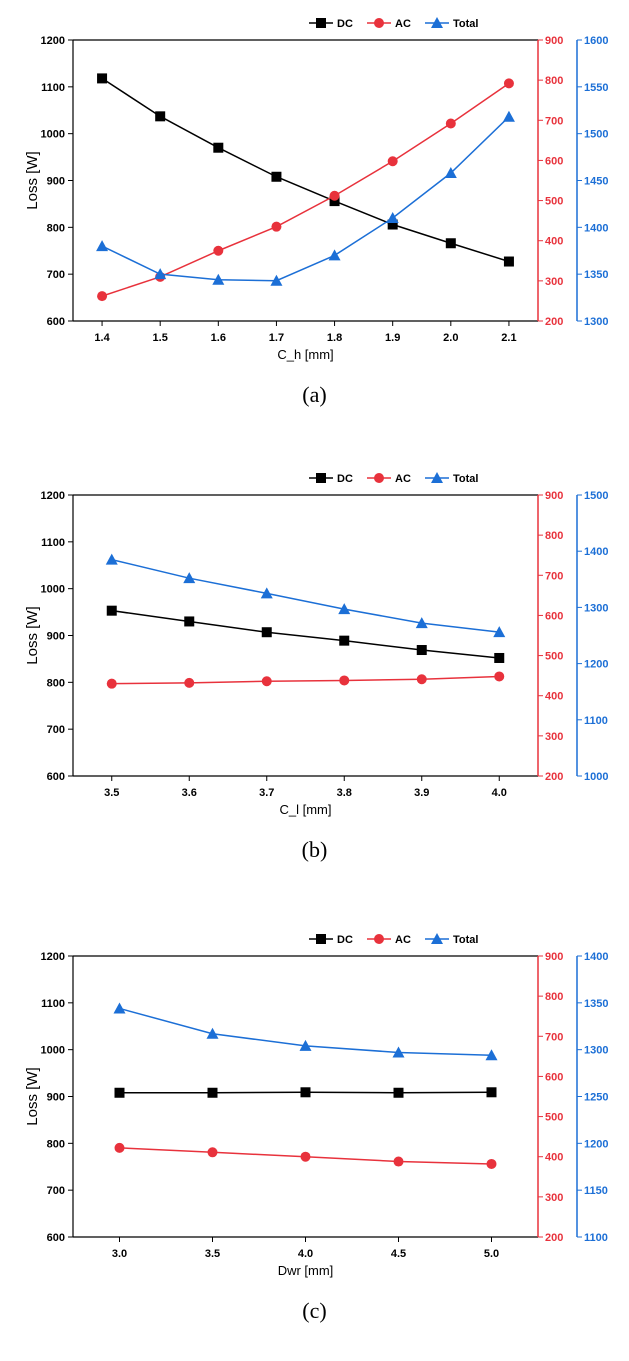  I want to click on ac-axis-tick-label: 900, so click(554, 41).